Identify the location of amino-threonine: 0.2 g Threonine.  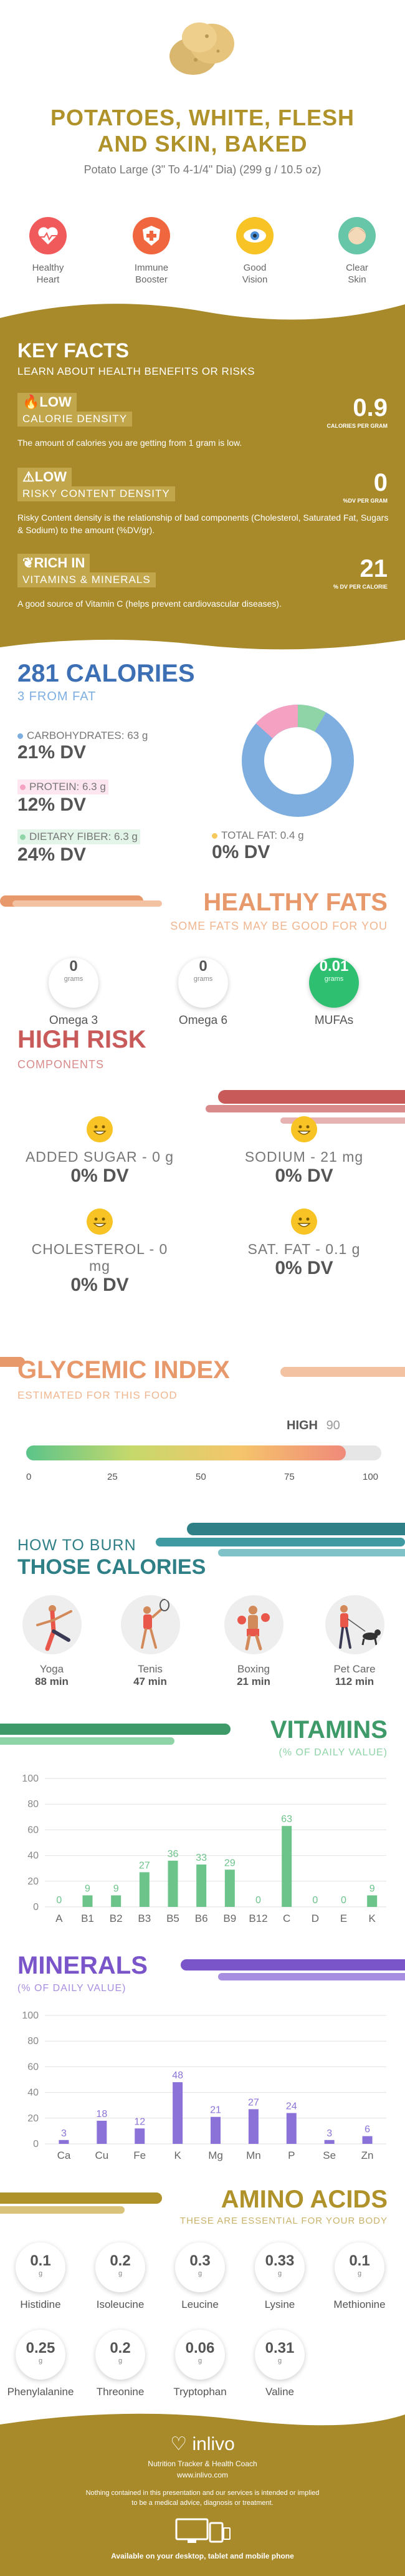
(120, 2364).